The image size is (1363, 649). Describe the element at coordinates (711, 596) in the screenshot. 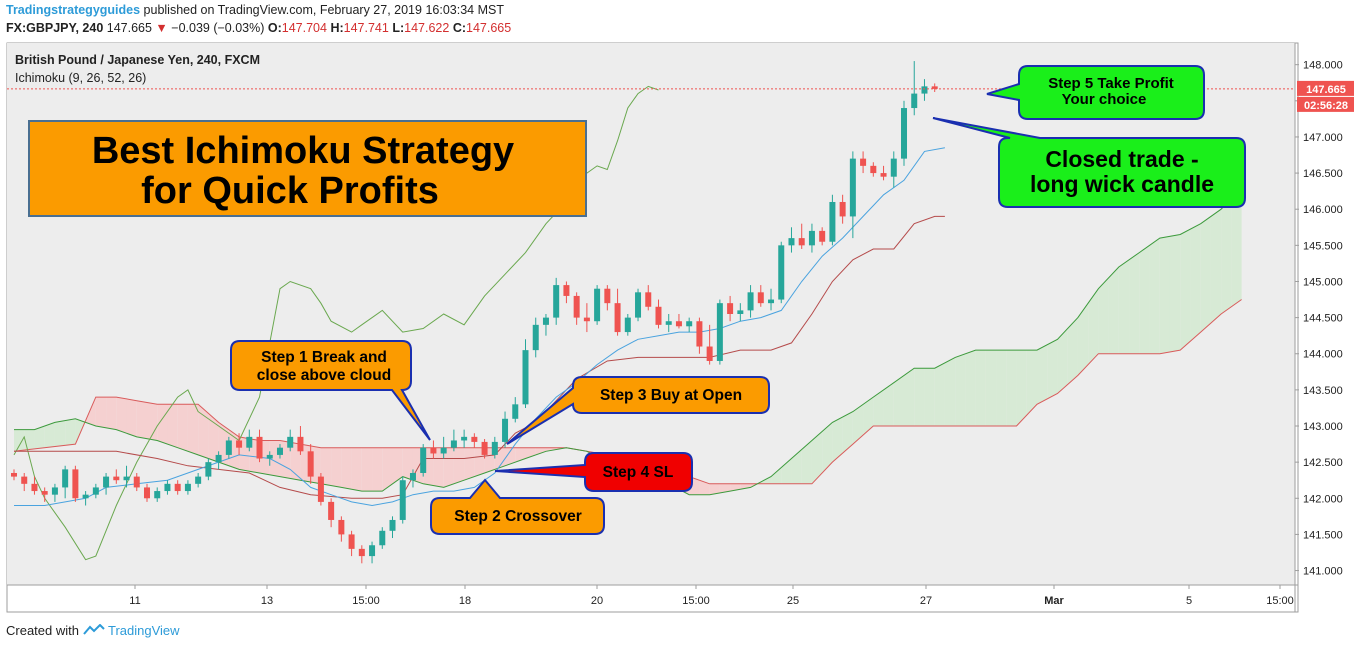

I see `time-axis: 11 13 15:00 18 20 15:00 25 27 Mar 5 15:00` at that location.